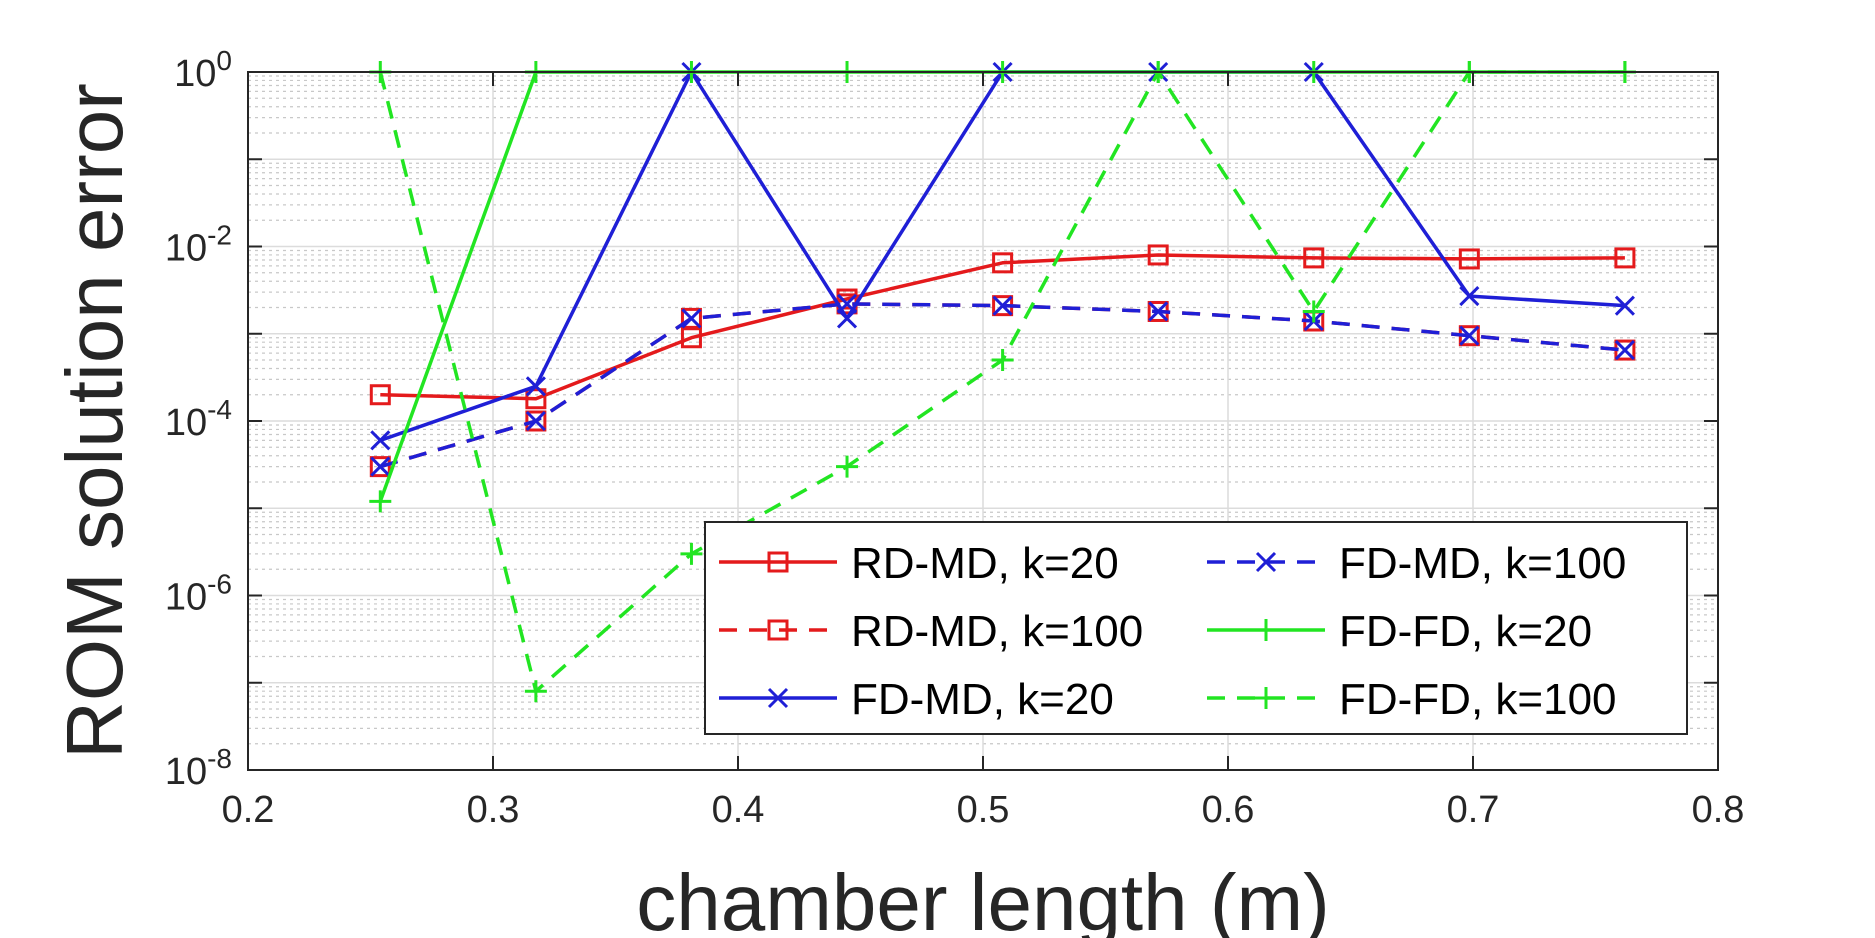 This screenshot has width=1875, height=938. Describe the element at coordinates (493, 810) in the screenshot. I see `x-tick-label: 0.3` at that location.